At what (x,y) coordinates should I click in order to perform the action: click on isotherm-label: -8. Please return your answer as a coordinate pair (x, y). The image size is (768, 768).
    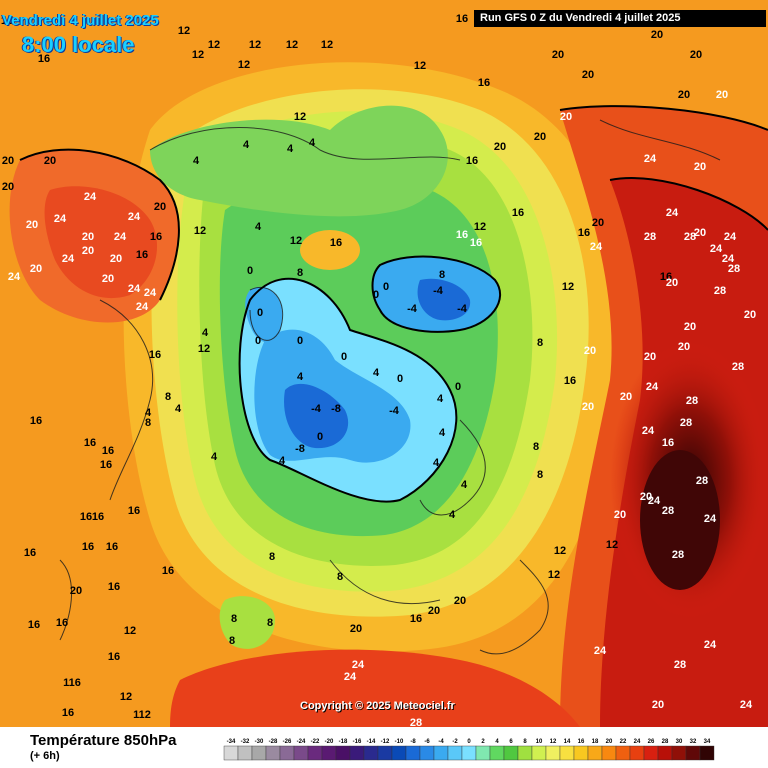
    Looking at the image, I should click on (300, 449).